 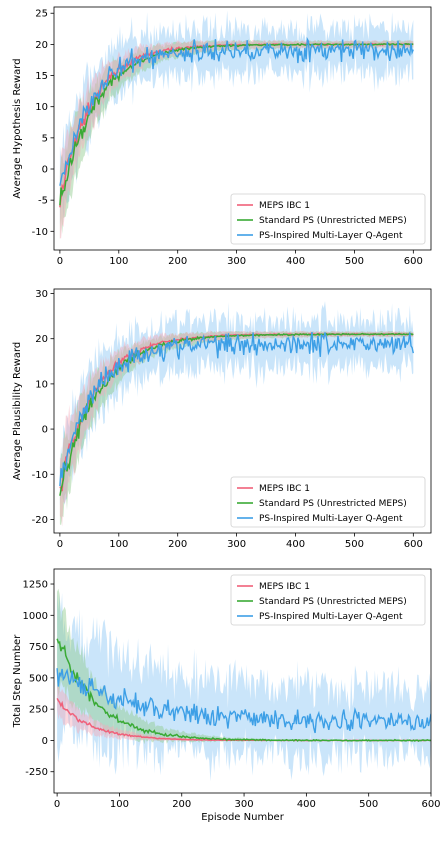 What do you see at coordinates (17, 411) in the screenshot?
I see `y-axis-label: Average Plausibility Reward` at bounding box center [17, 411].